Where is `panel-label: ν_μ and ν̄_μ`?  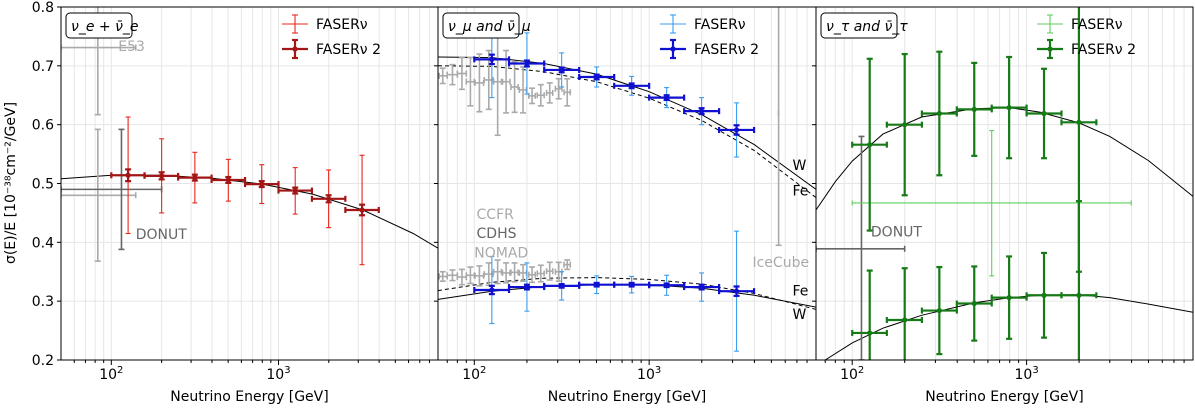
panel-label: ν_μ and ν̄_μ is located at coordinates (486, 25).